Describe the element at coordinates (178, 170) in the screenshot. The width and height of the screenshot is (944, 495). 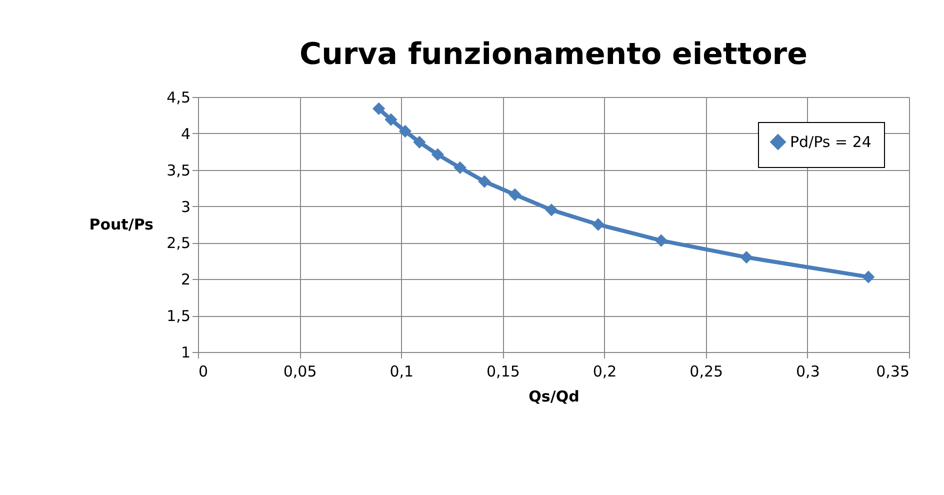
I see `y-tick-label: 3,5` at that location.